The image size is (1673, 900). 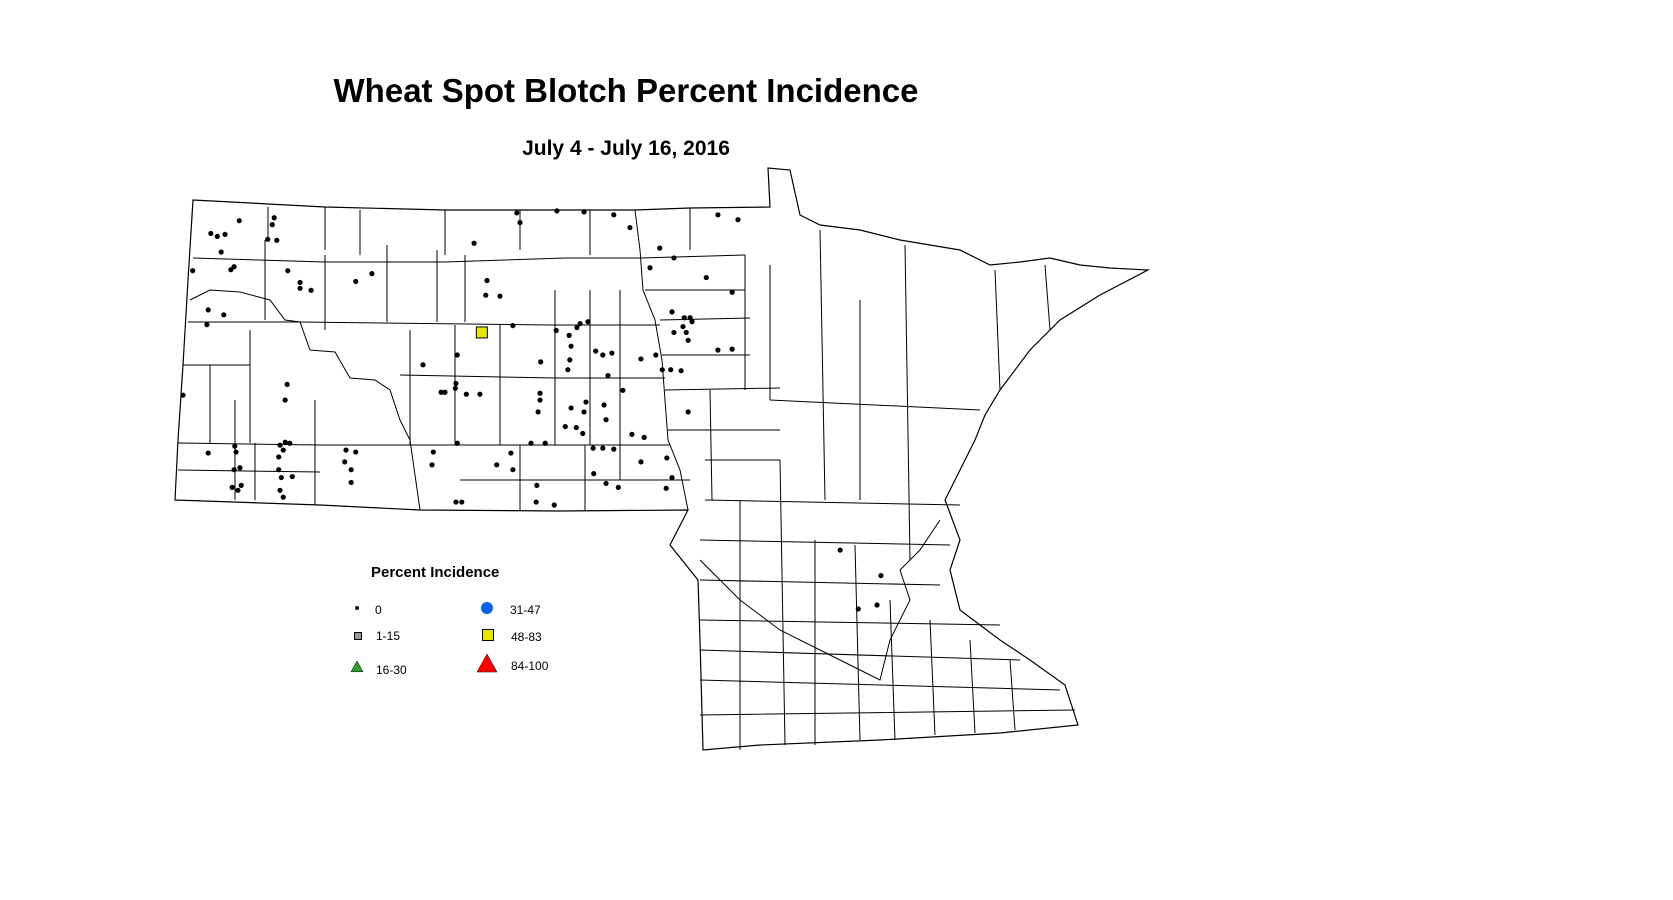 What do you see at coordinates (626, 148) in the screenshot?
I see `map-subtitle: July 4 - July 16, 2016` at bounding box center [626, 148].